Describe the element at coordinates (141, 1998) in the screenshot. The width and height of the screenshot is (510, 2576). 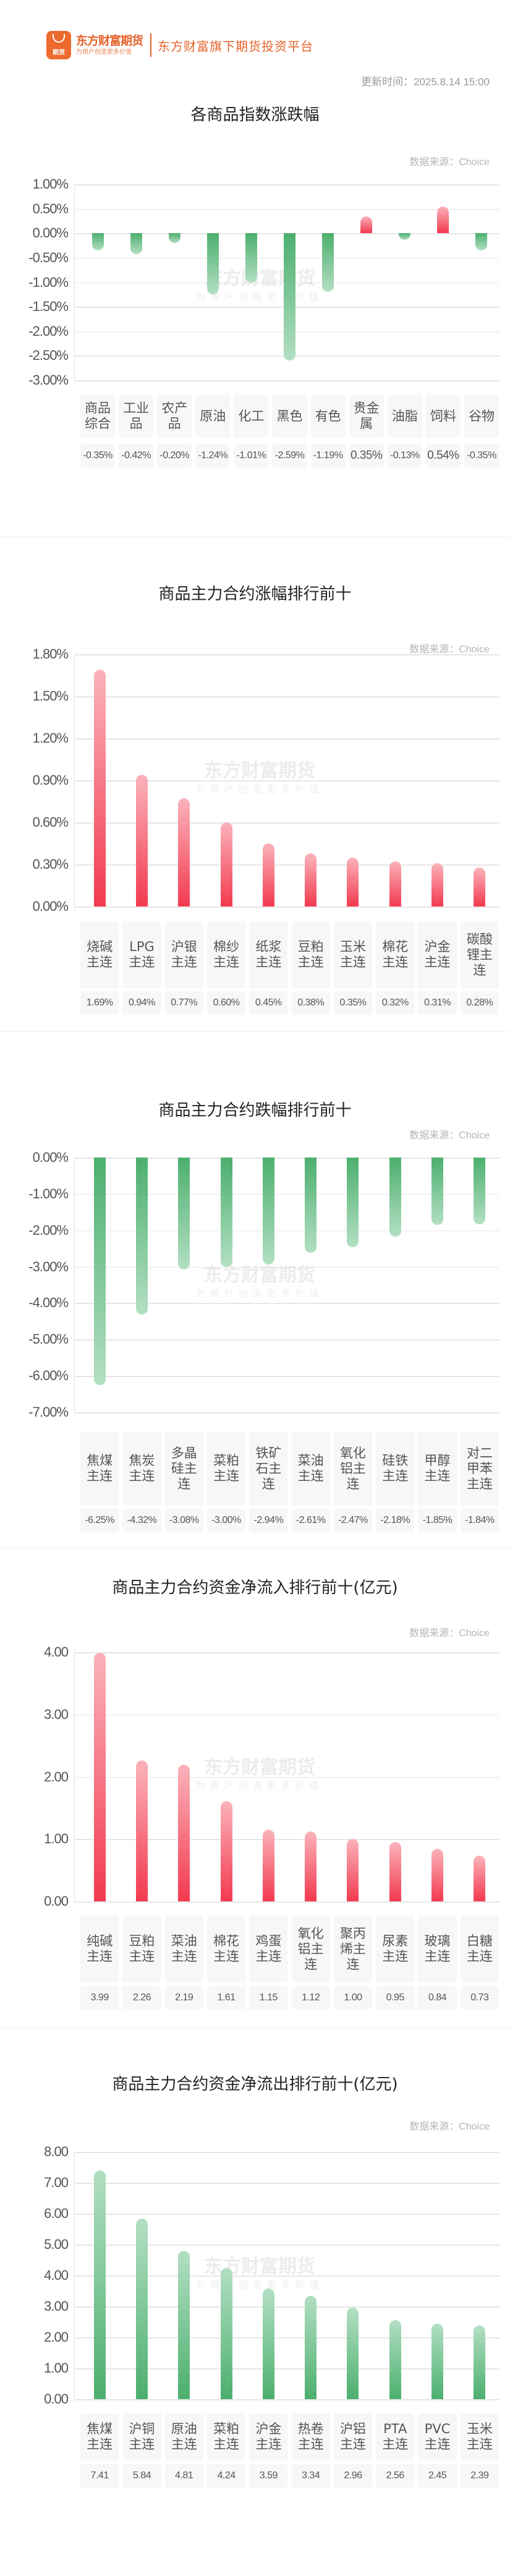
I see `value-label: 2.26` at that location.